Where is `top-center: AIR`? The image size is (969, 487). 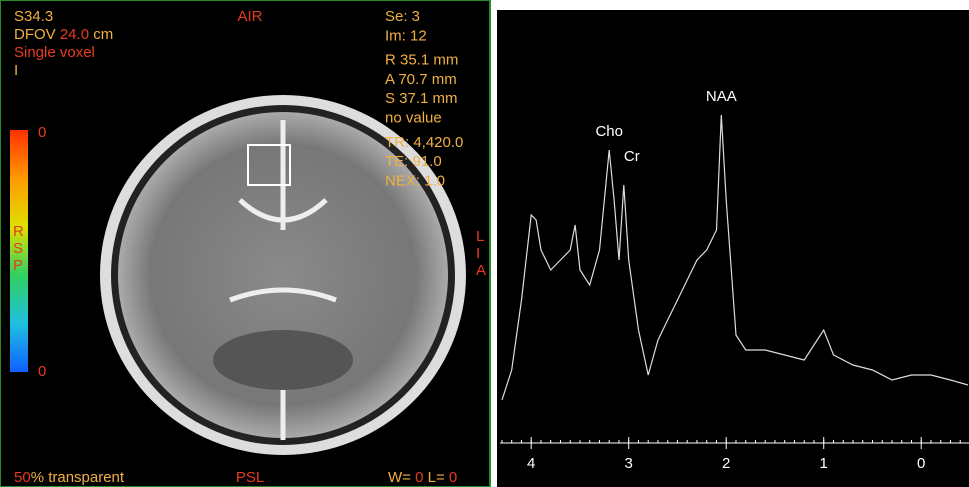
top-center: AIR is located at coordinates (249, 16).